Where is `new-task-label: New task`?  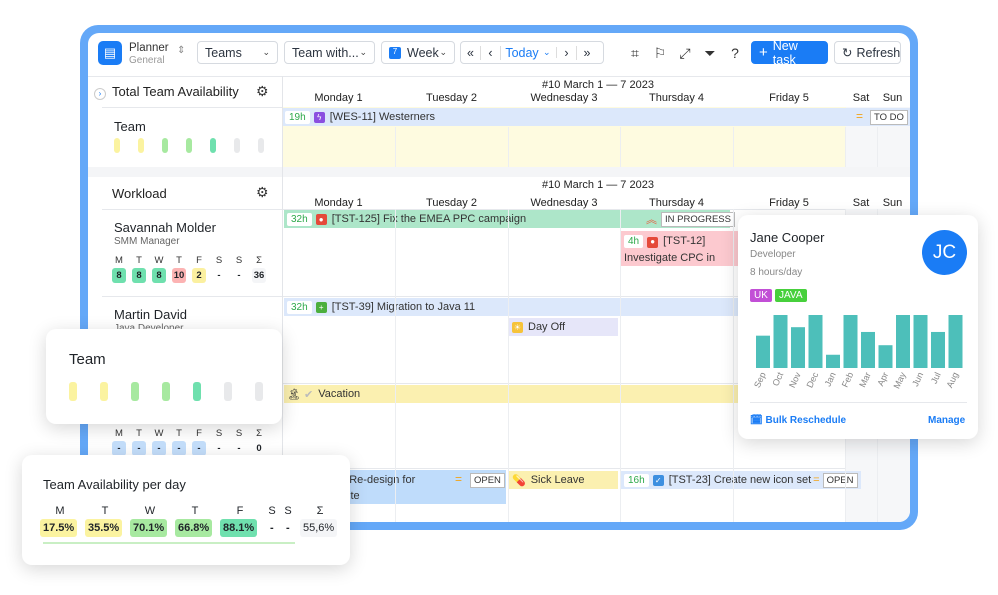 new-task-label: New task is located at coordinates (785, 52).